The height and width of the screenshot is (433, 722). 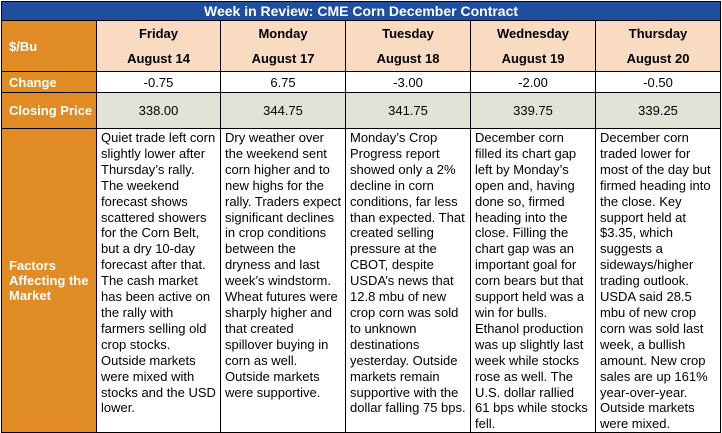 What do you see at coordinates (658, 82) in the screenshot?
I see `change-value: -0.50` at bounding box center [658, 82].